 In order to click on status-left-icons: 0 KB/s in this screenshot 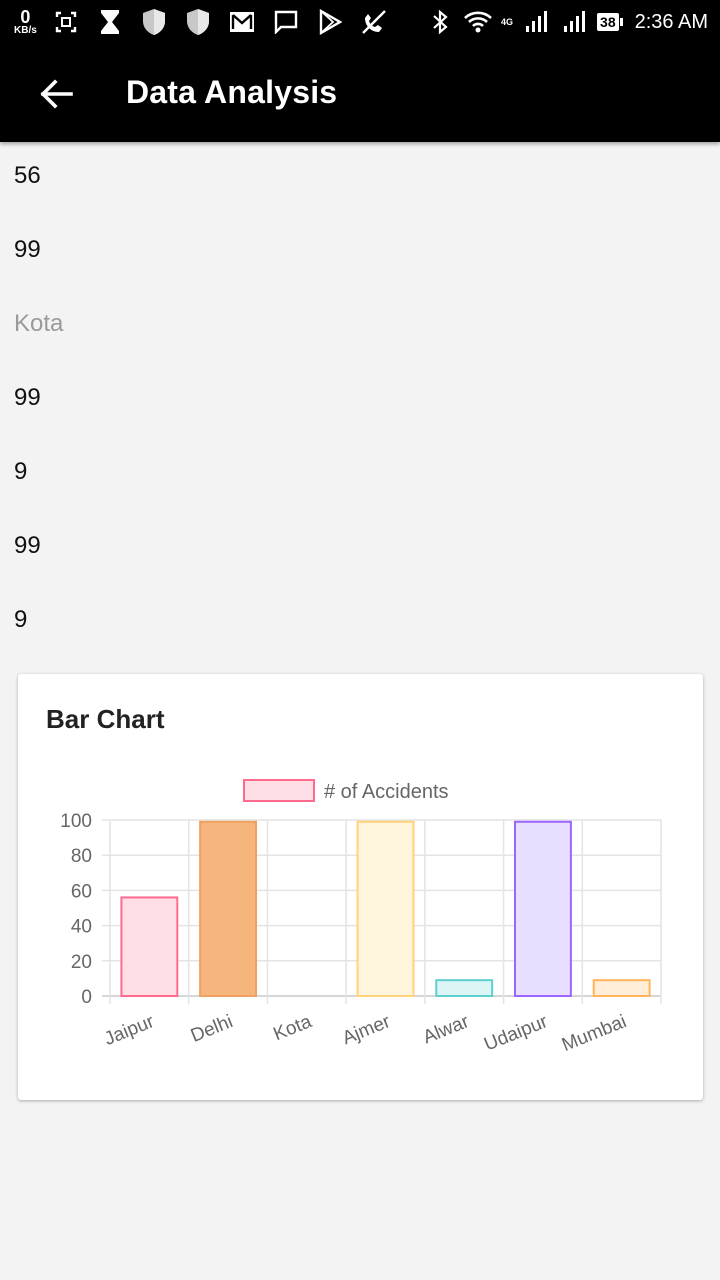, I will do `click(201, 22)`.